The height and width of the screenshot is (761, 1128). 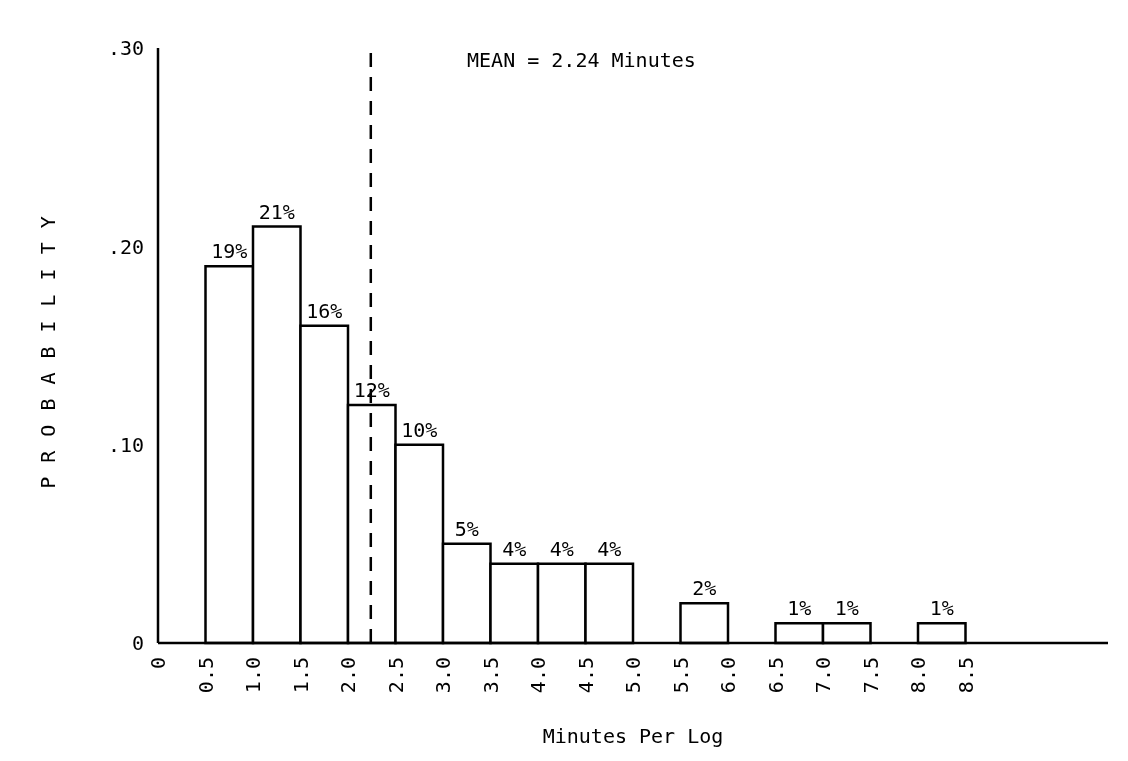 I want to click on ref-line-label: MEAN = 2.24 Minutes, so click(x=581, y=60).